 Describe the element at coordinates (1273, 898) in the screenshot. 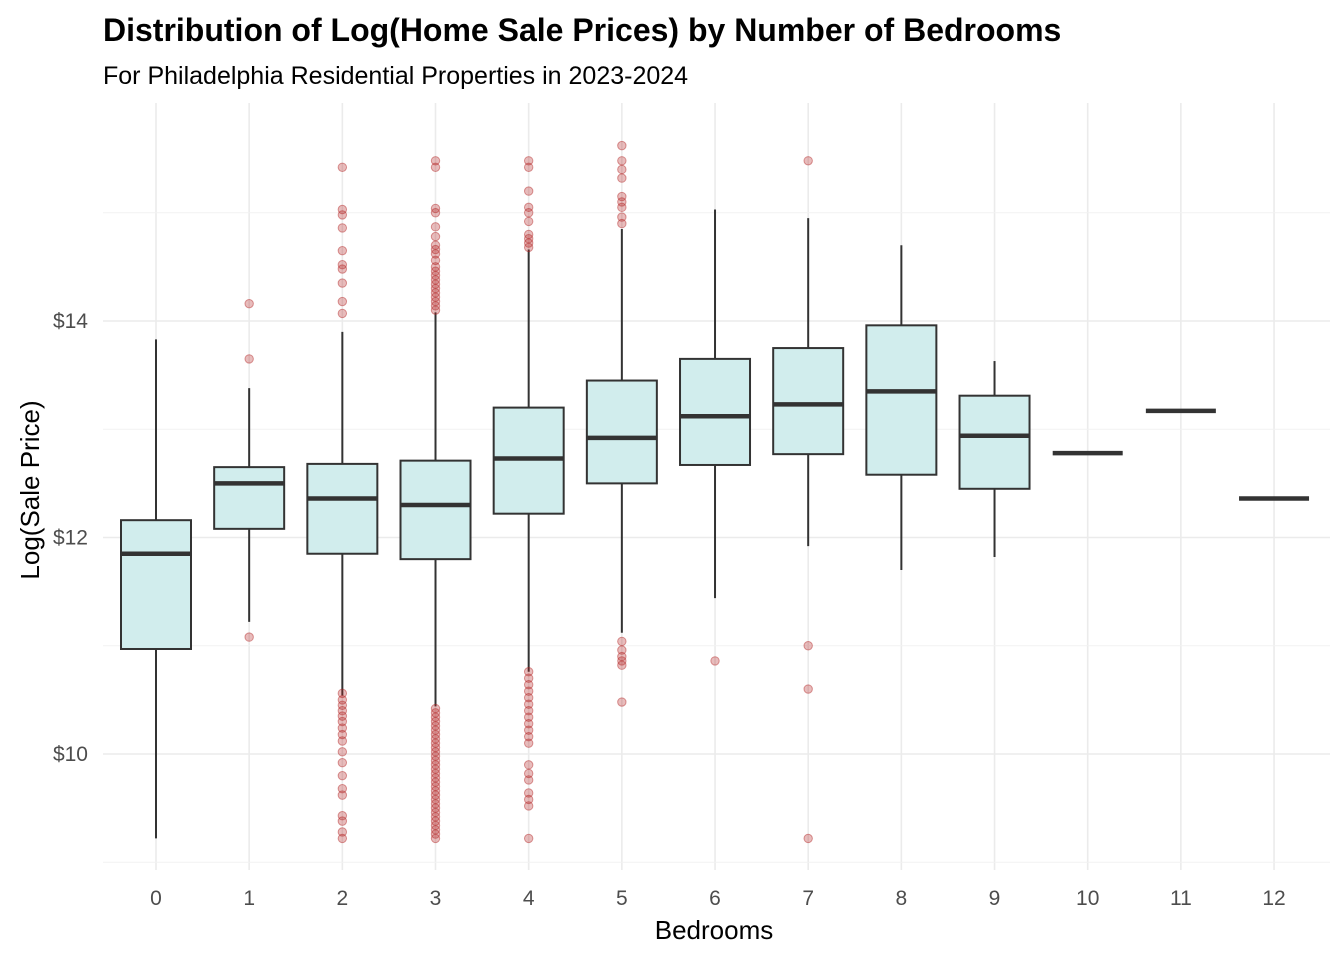

I see `x-tick-label: 12` at that location.